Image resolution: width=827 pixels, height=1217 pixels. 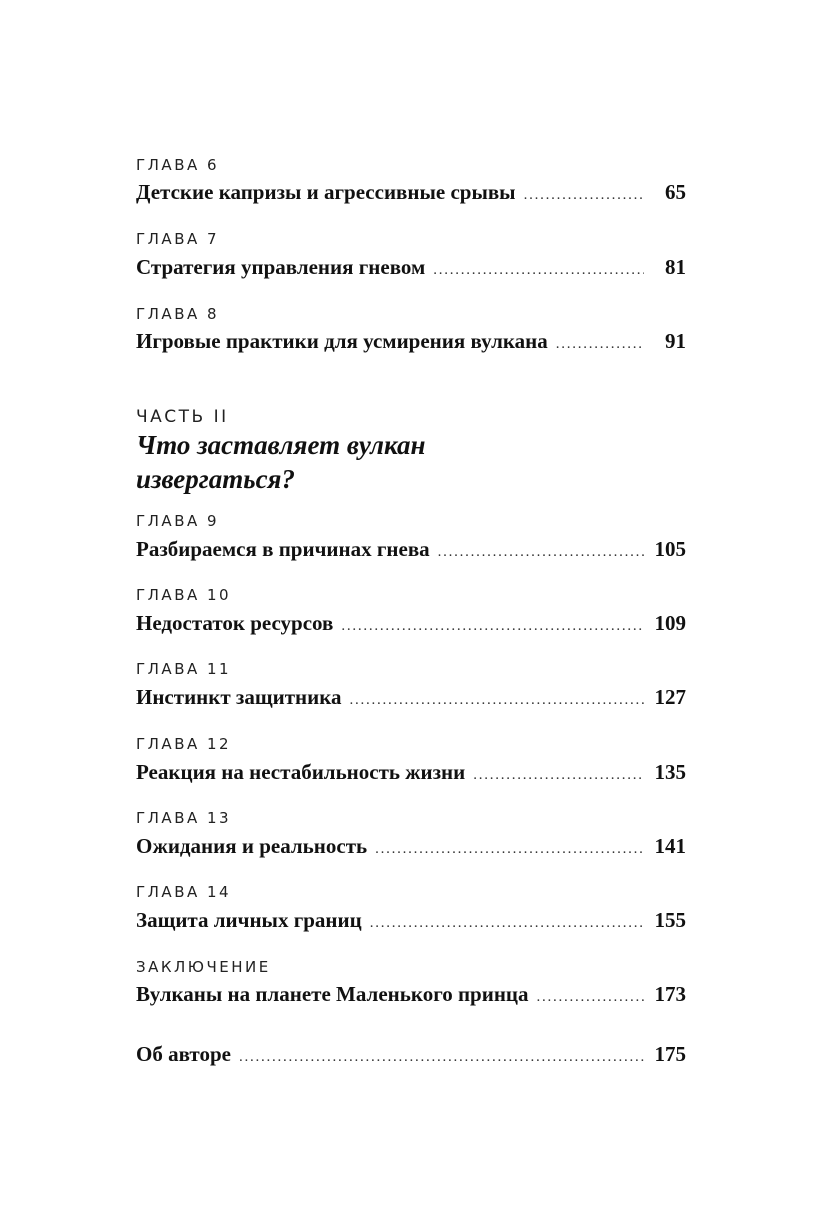 I want to click on chapter-label: ГЛАВА 10, so click(x=184, y=595).